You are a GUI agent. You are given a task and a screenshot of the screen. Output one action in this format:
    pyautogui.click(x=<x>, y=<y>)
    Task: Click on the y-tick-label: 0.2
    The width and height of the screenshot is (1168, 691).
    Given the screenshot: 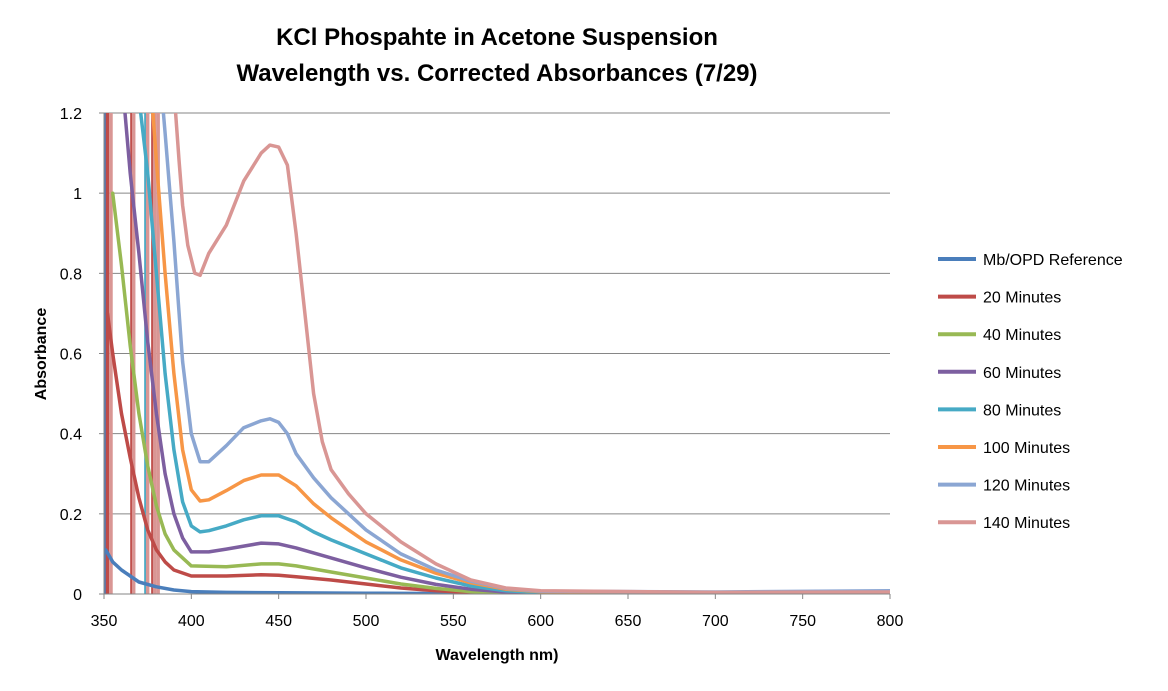 What is the action you would take?
    pyautogui.click(x=71, y=515)
    